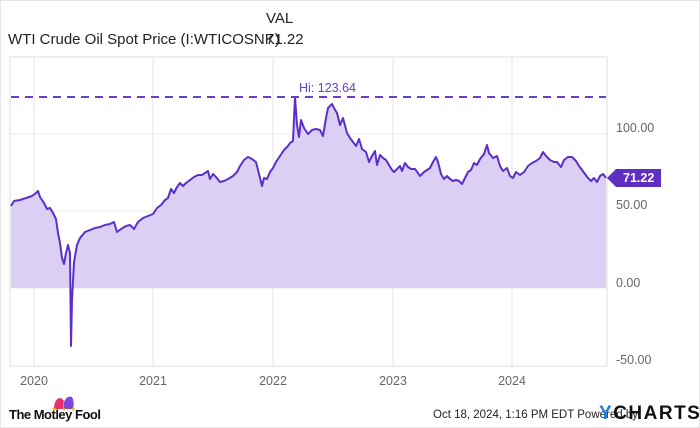 The height and width of the screenshot is (428, 700). Describe the element at coordinates (635, 128) in the screenshot. I see `y-tick-100: 100.00` at that location.